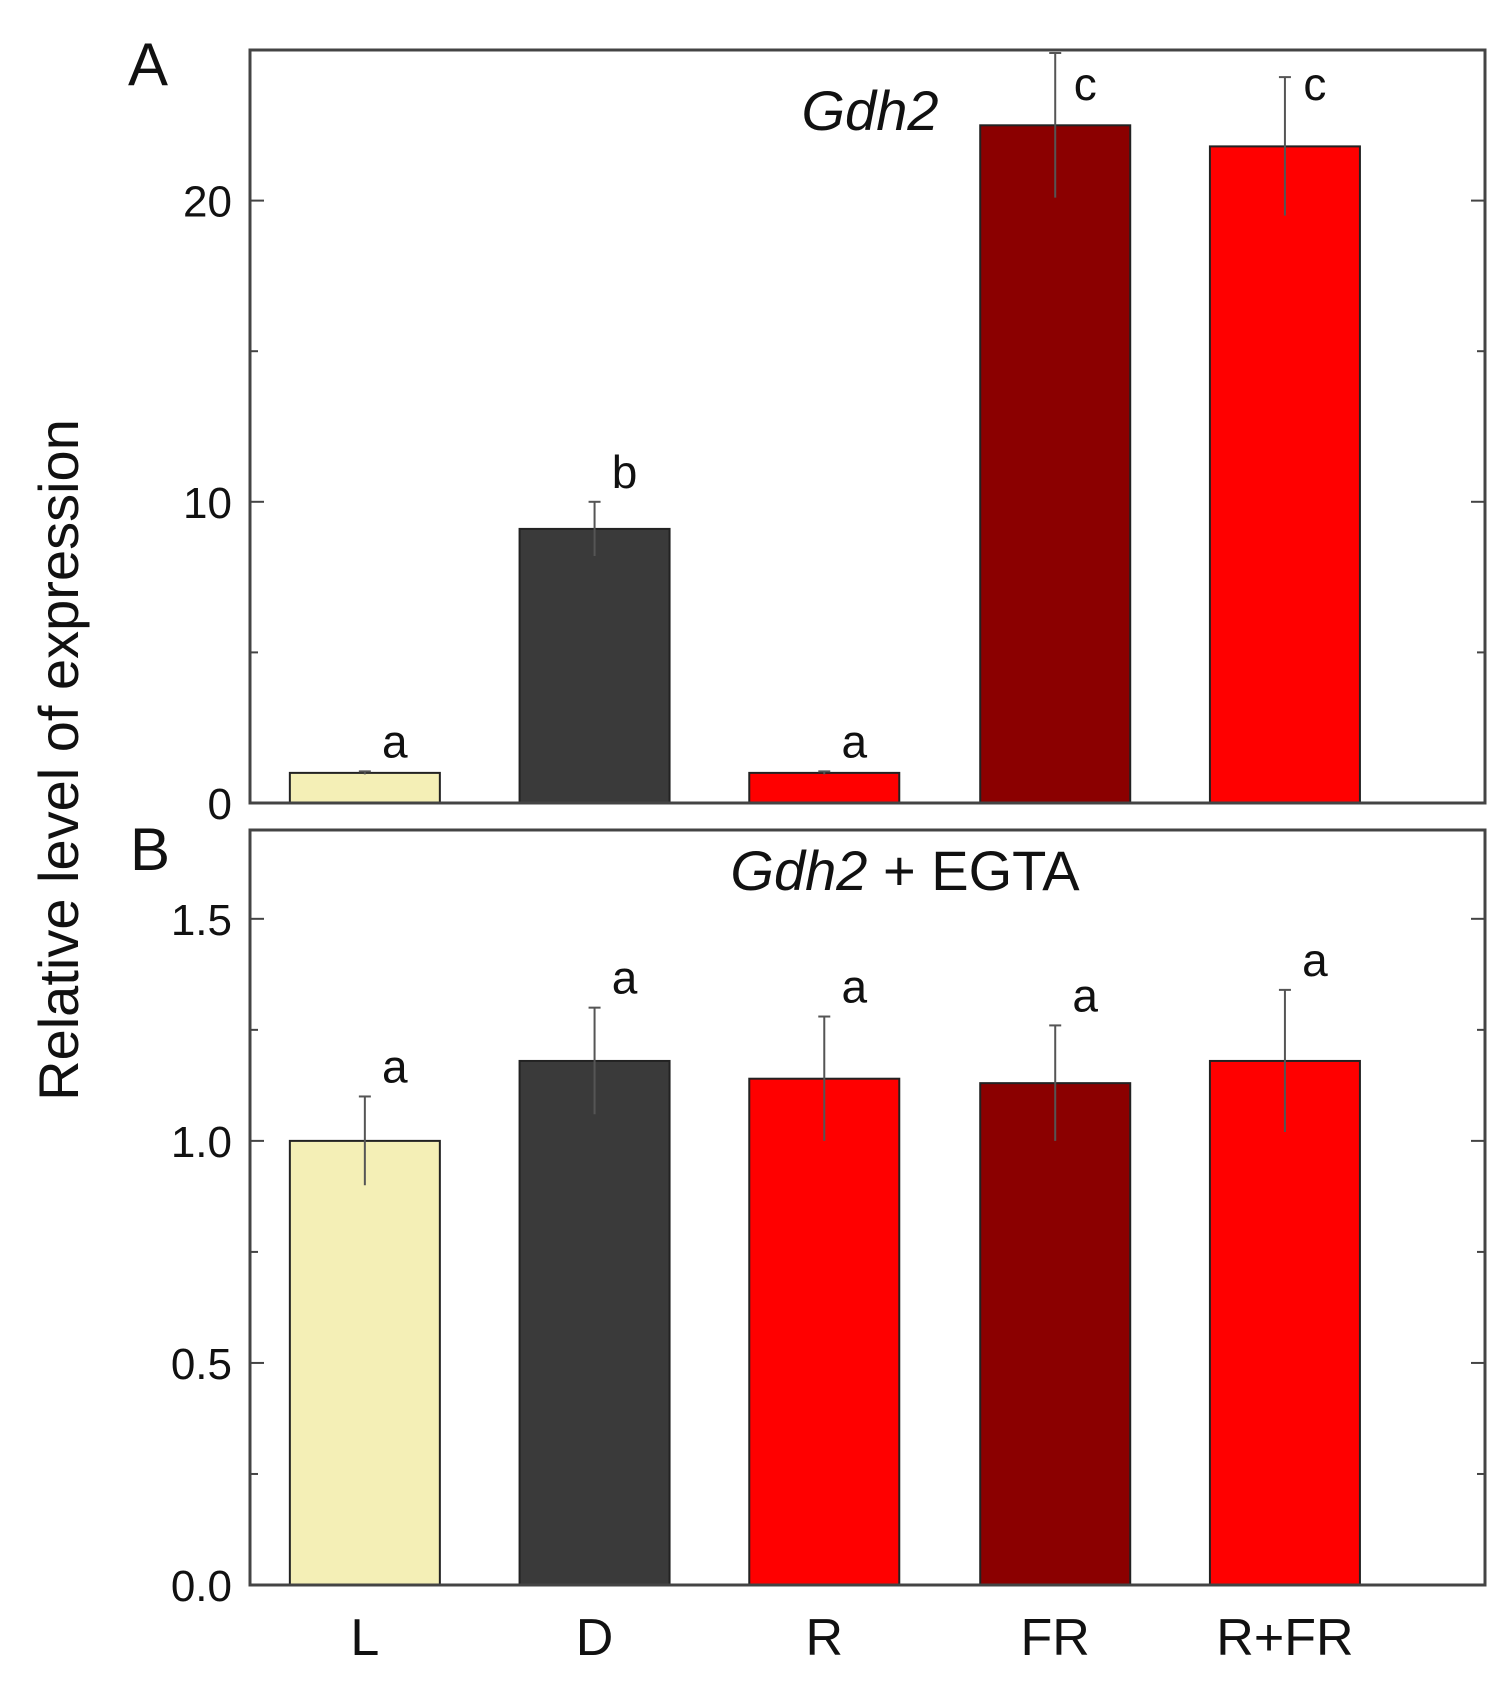 The height and width of the screenshot is (1687, 1507). What do you see at coordinates (201, 1142) in the screenshot?
I see `y-tick-label: 1.0` at bounding box center [201, 1142].